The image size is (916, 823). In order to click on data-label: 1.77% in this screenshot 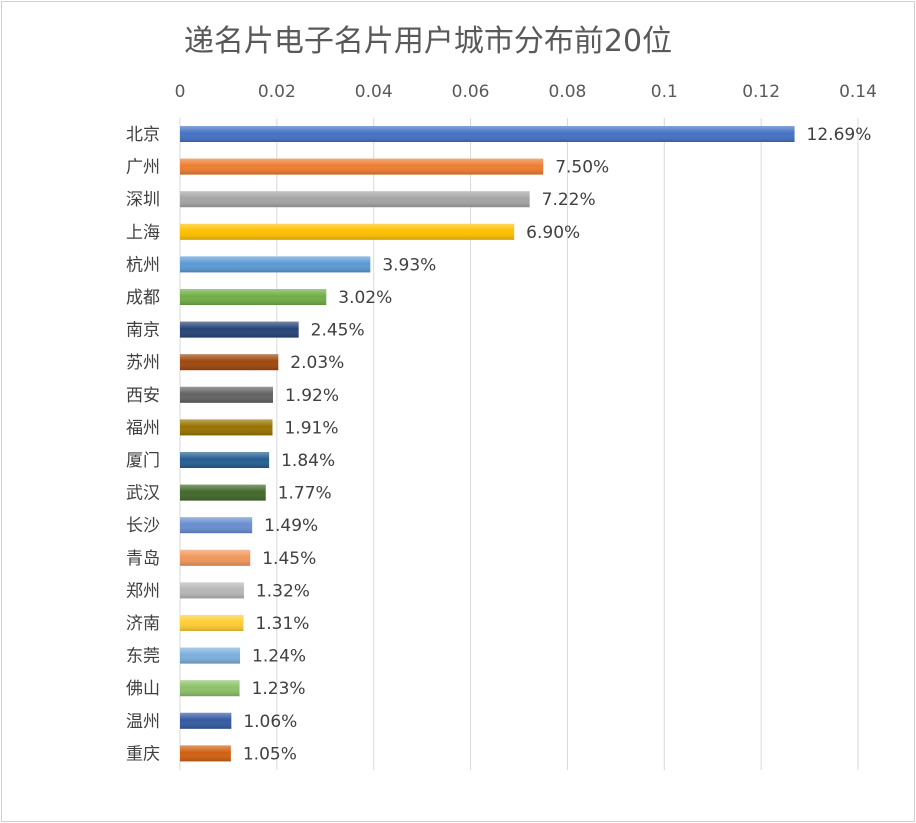, I will do `click(305, 494)`.